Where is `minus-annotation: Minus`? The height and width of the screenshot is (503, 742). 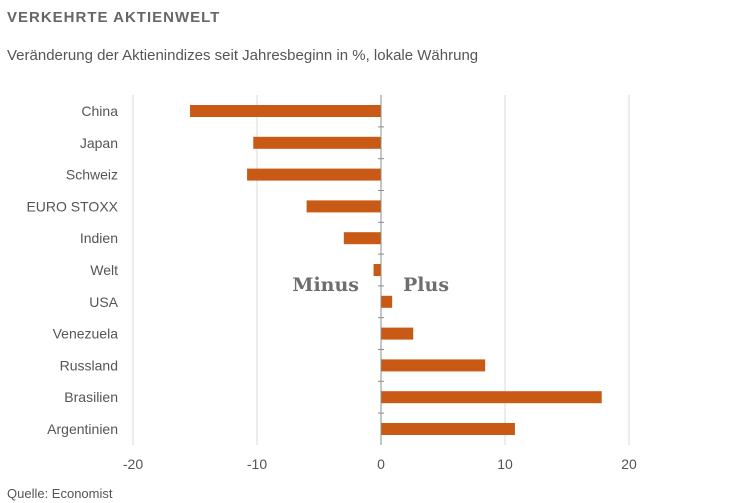
minus-annotation: Minus is located at coordinates (325, 285).